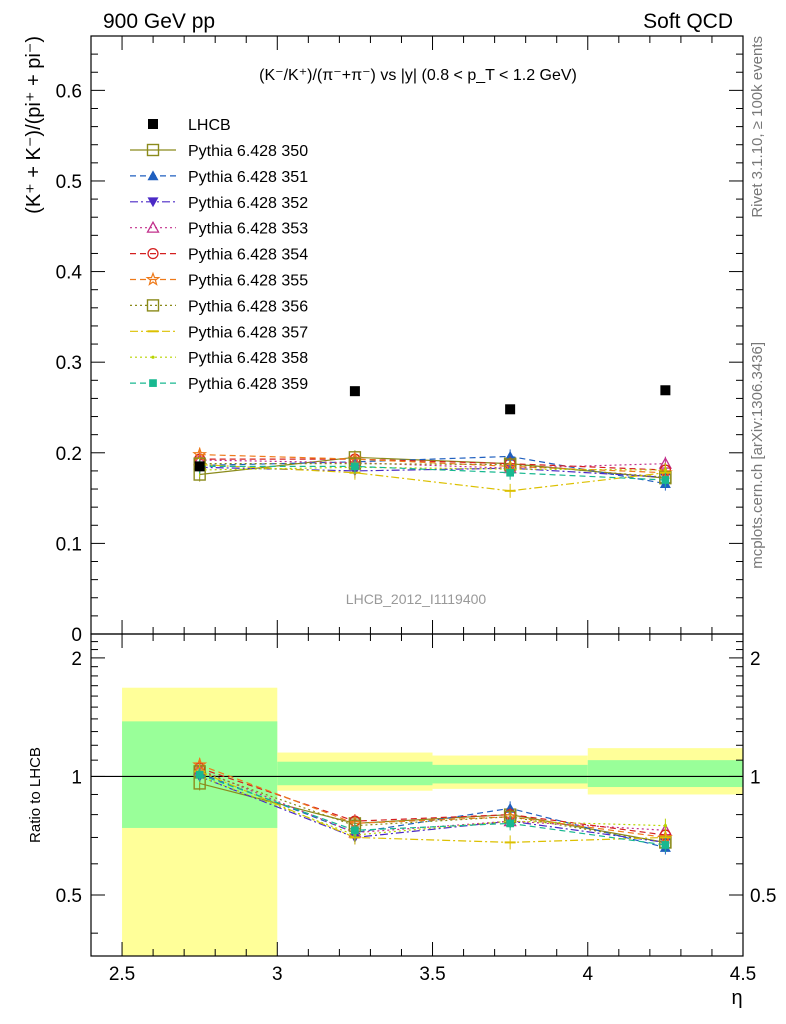 The height and width of the screenshot is (1024, 786). I want to click on legend-label: Pythia 6.428 354, so click(248, 255).